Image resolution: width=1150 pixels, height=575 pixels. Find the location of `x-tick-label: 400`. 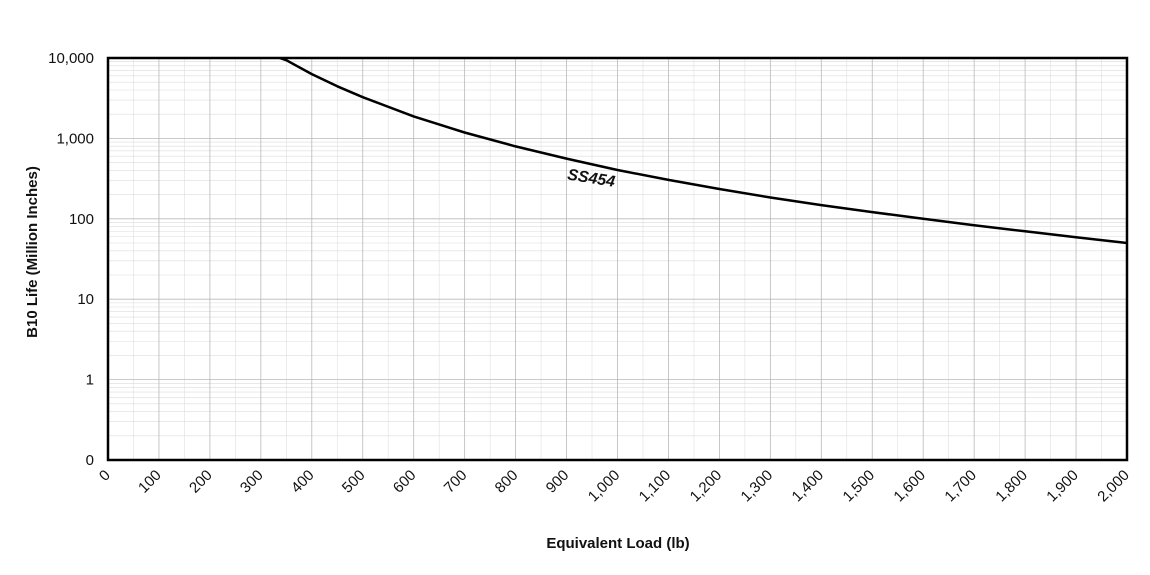

x-tick-label: 400 is located at coordinates (303, 482).